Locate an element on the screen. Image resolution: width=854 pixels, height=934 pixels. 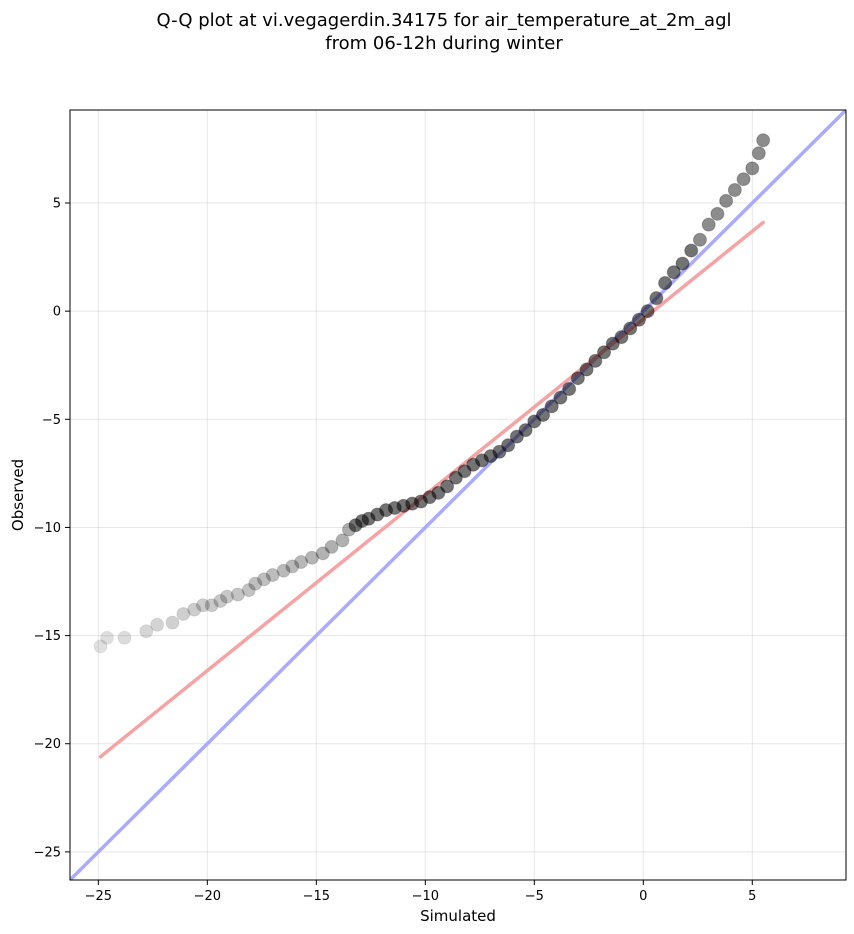
y-axis-label: Observed is located at coordinates (18, 495).